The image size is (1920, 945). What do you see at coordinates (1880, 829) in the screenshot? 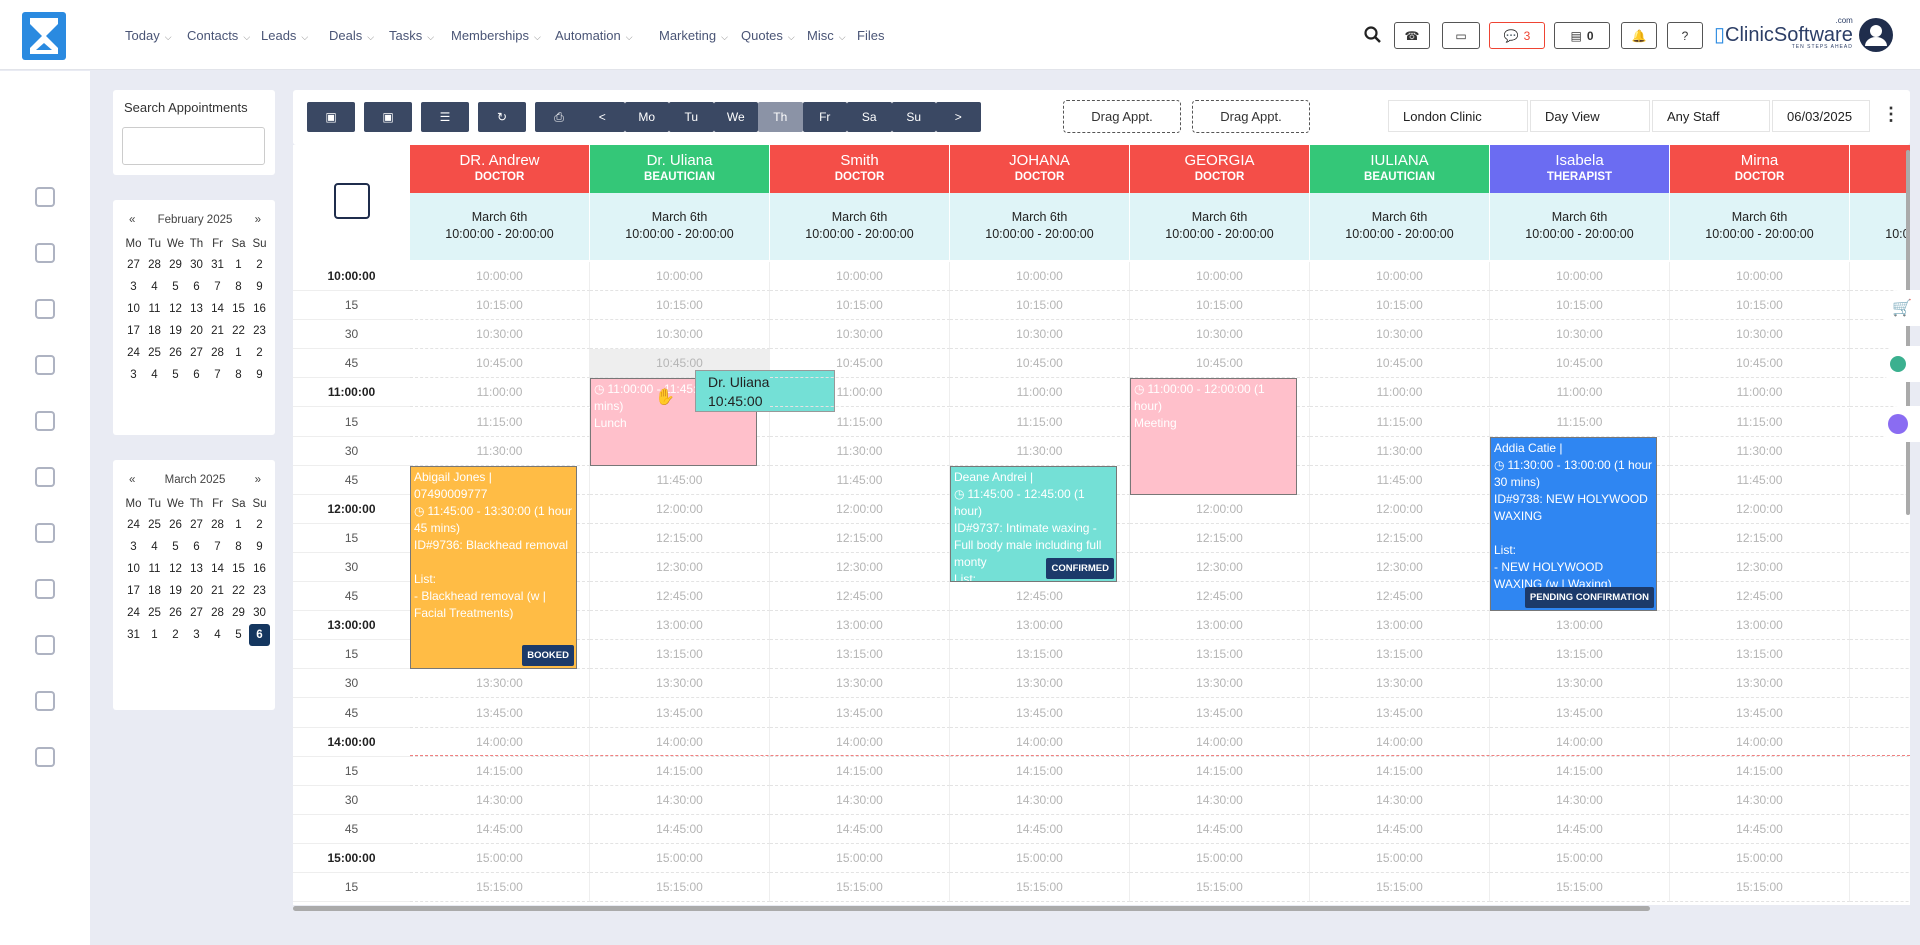
I see `time-slot: 14:45:00` at bounding box center [1880, 829].